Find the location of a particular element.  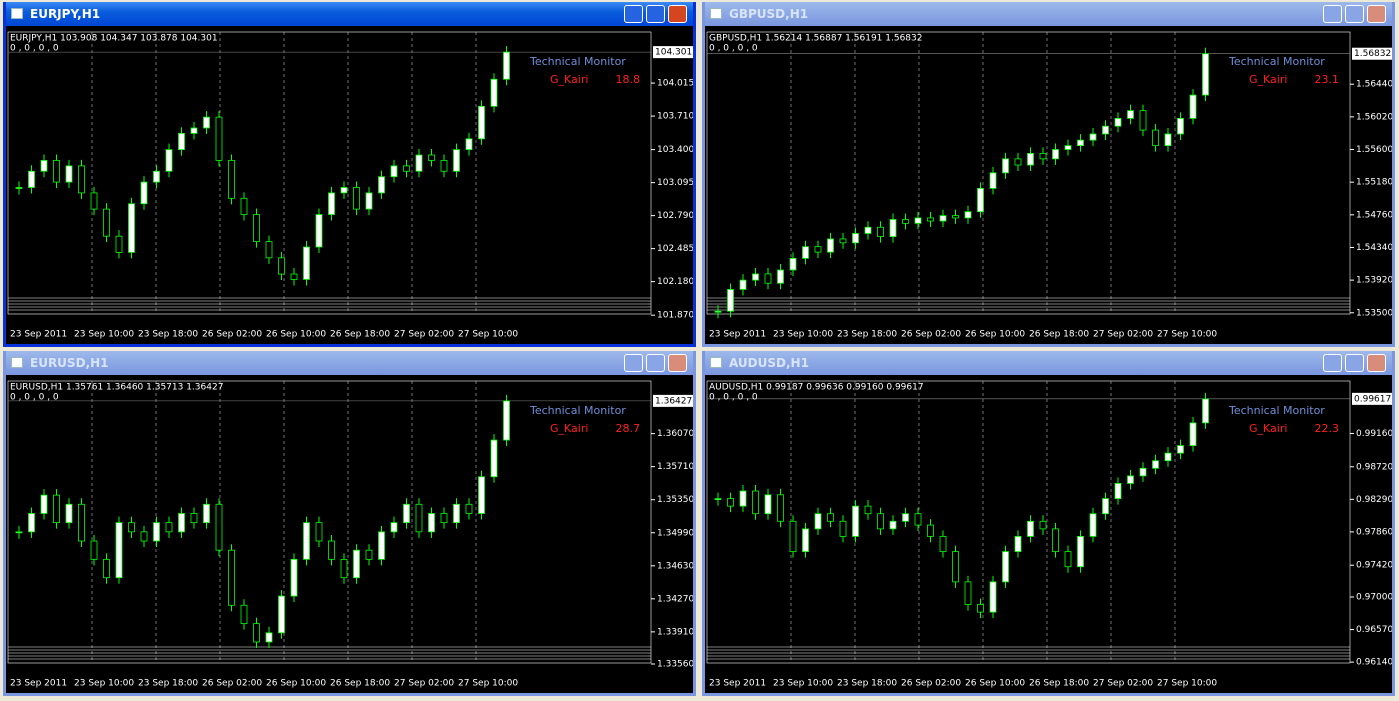

current-price-box is located at coordinates (1372, 53).